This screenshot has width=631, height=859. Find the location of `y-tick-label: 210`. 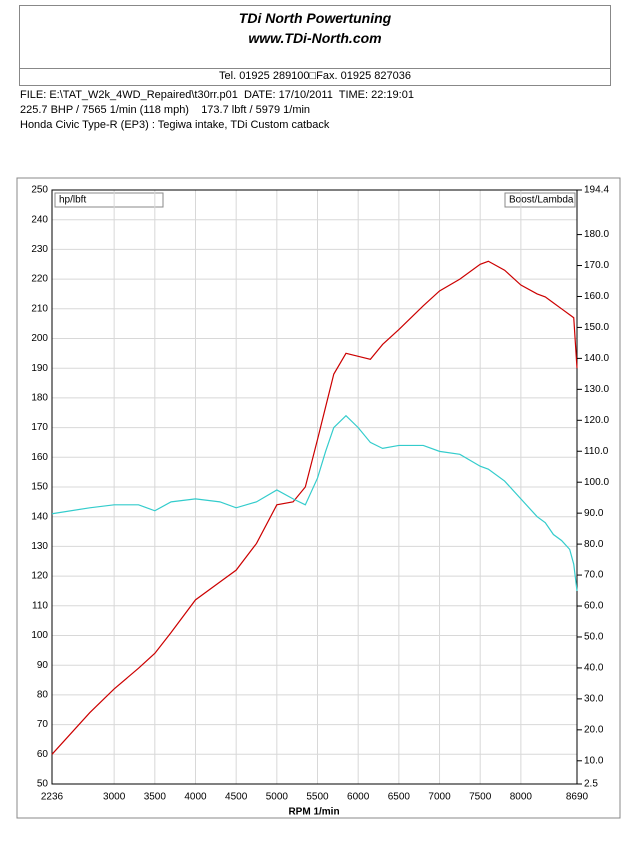

y-tick-label: 210 is located at coordinates (39, 308).